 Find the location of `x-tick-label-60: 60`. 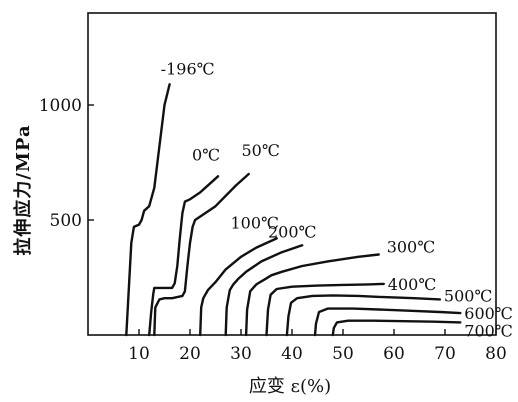

x-tick-label-60: 60 is located at coordinates (394, 354).